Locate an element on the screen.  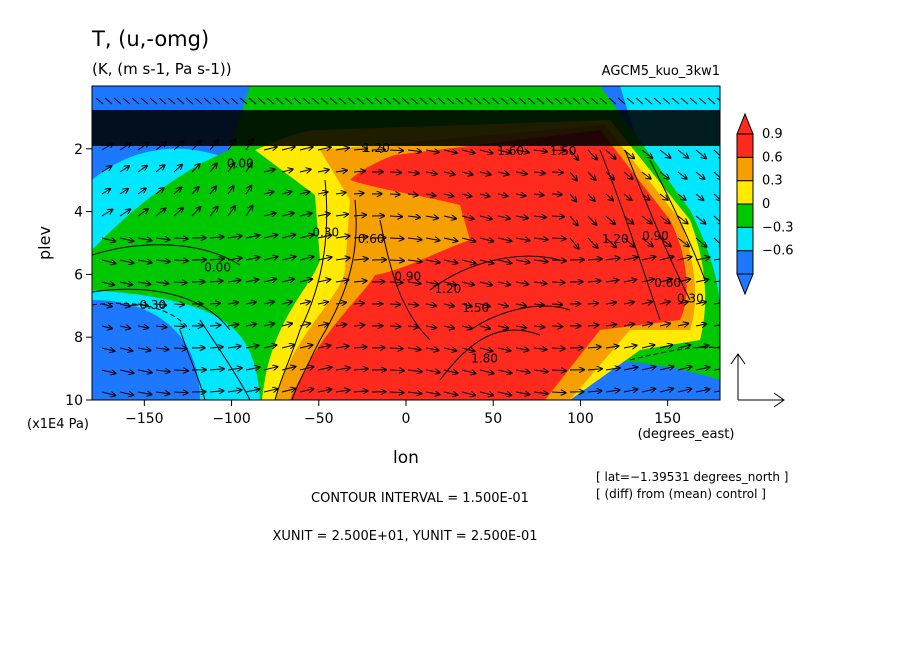
vector-units-text: XUNIT = 2.500E+01, YUNIT = 2.500E-01 is located at coordinates (405, 536).